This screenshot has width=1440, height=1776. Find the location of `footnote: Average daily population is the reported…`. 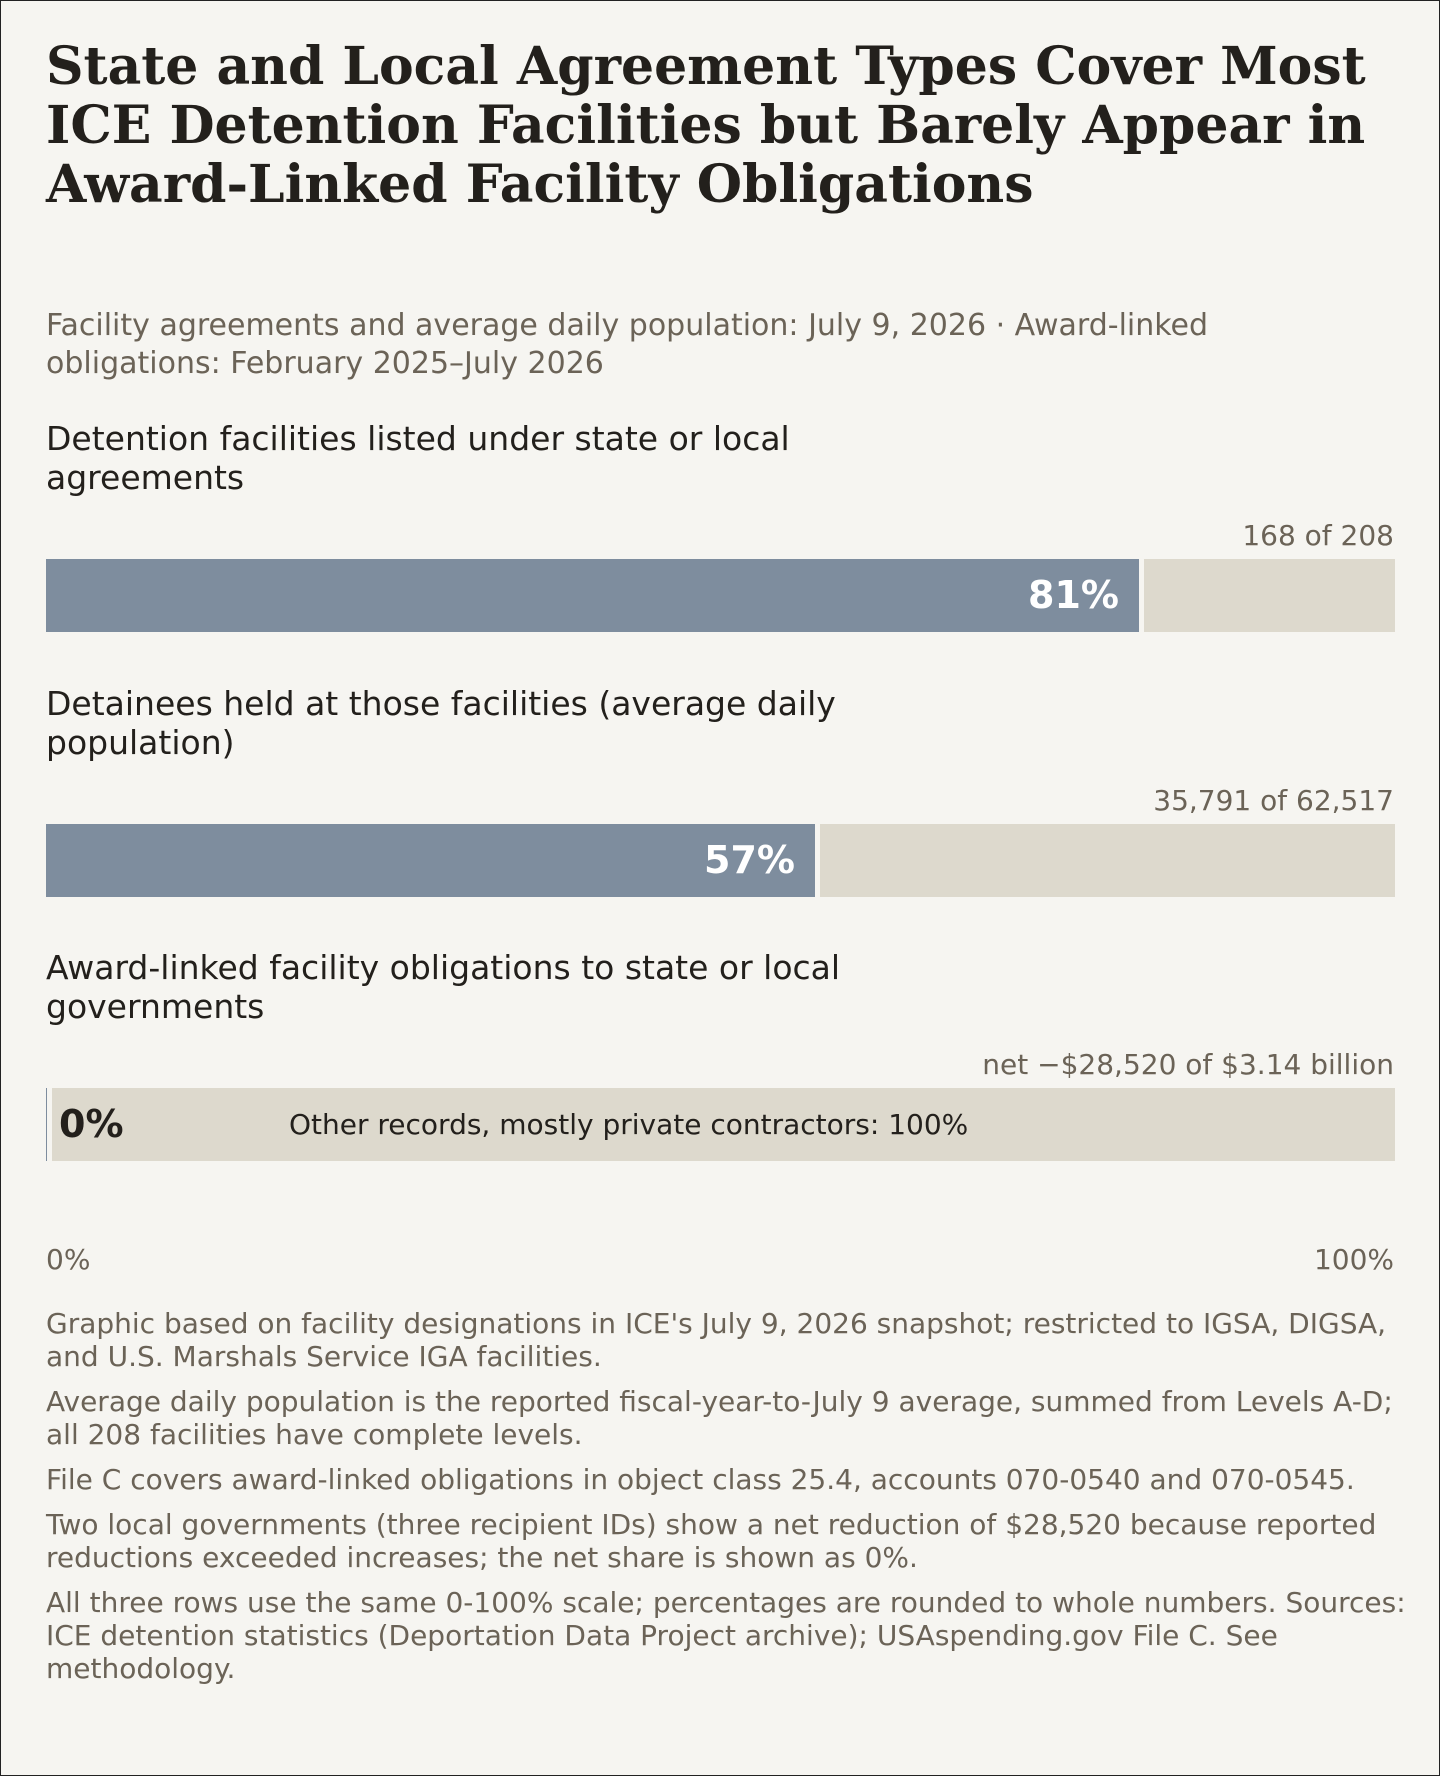

footnote: Average daily population is the reported… is located at coordinates (719, 1418).